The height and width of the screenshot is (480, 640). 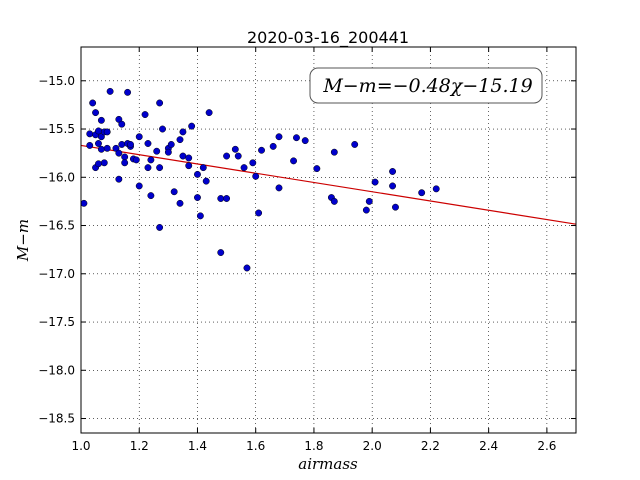 I want to click on x-tick-label: 1.2, so click(x=139, y=446).